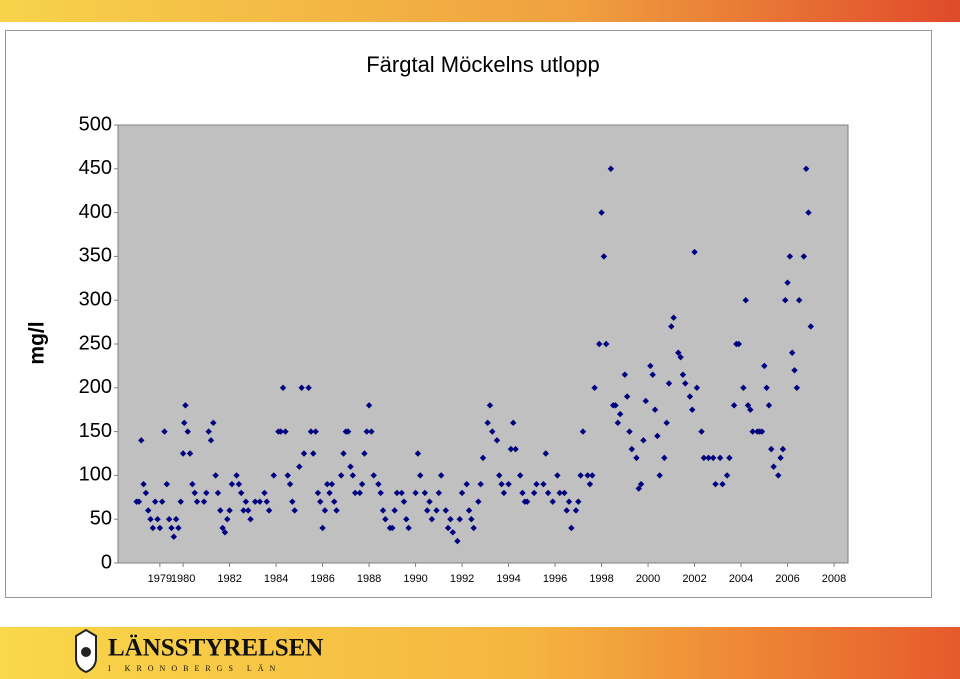 Image resolution: width=960 pixels, height=679 pixels. I want to click on x-tick-label: 1982, so click(229, 579).